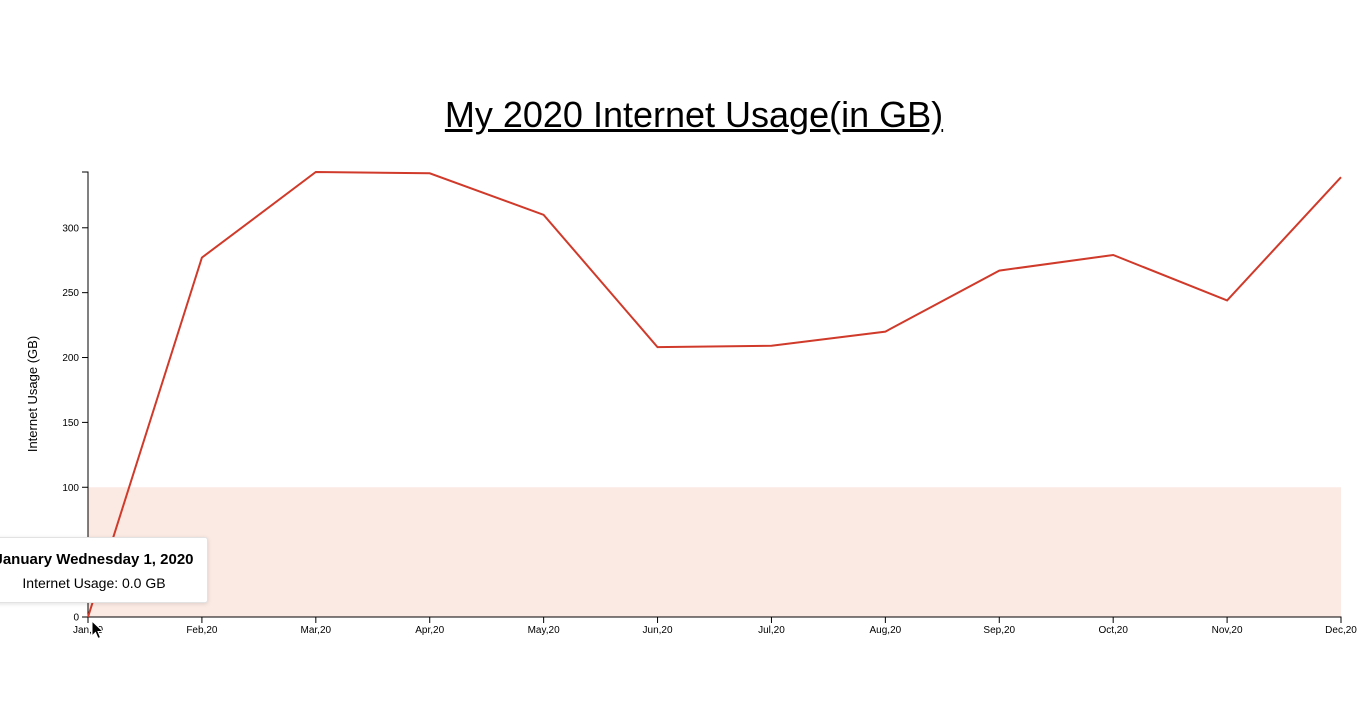 Image resolution: width=1372 pixels, height=712 pixels. I want to click on y-tick-label: 100, so click(70, 488).